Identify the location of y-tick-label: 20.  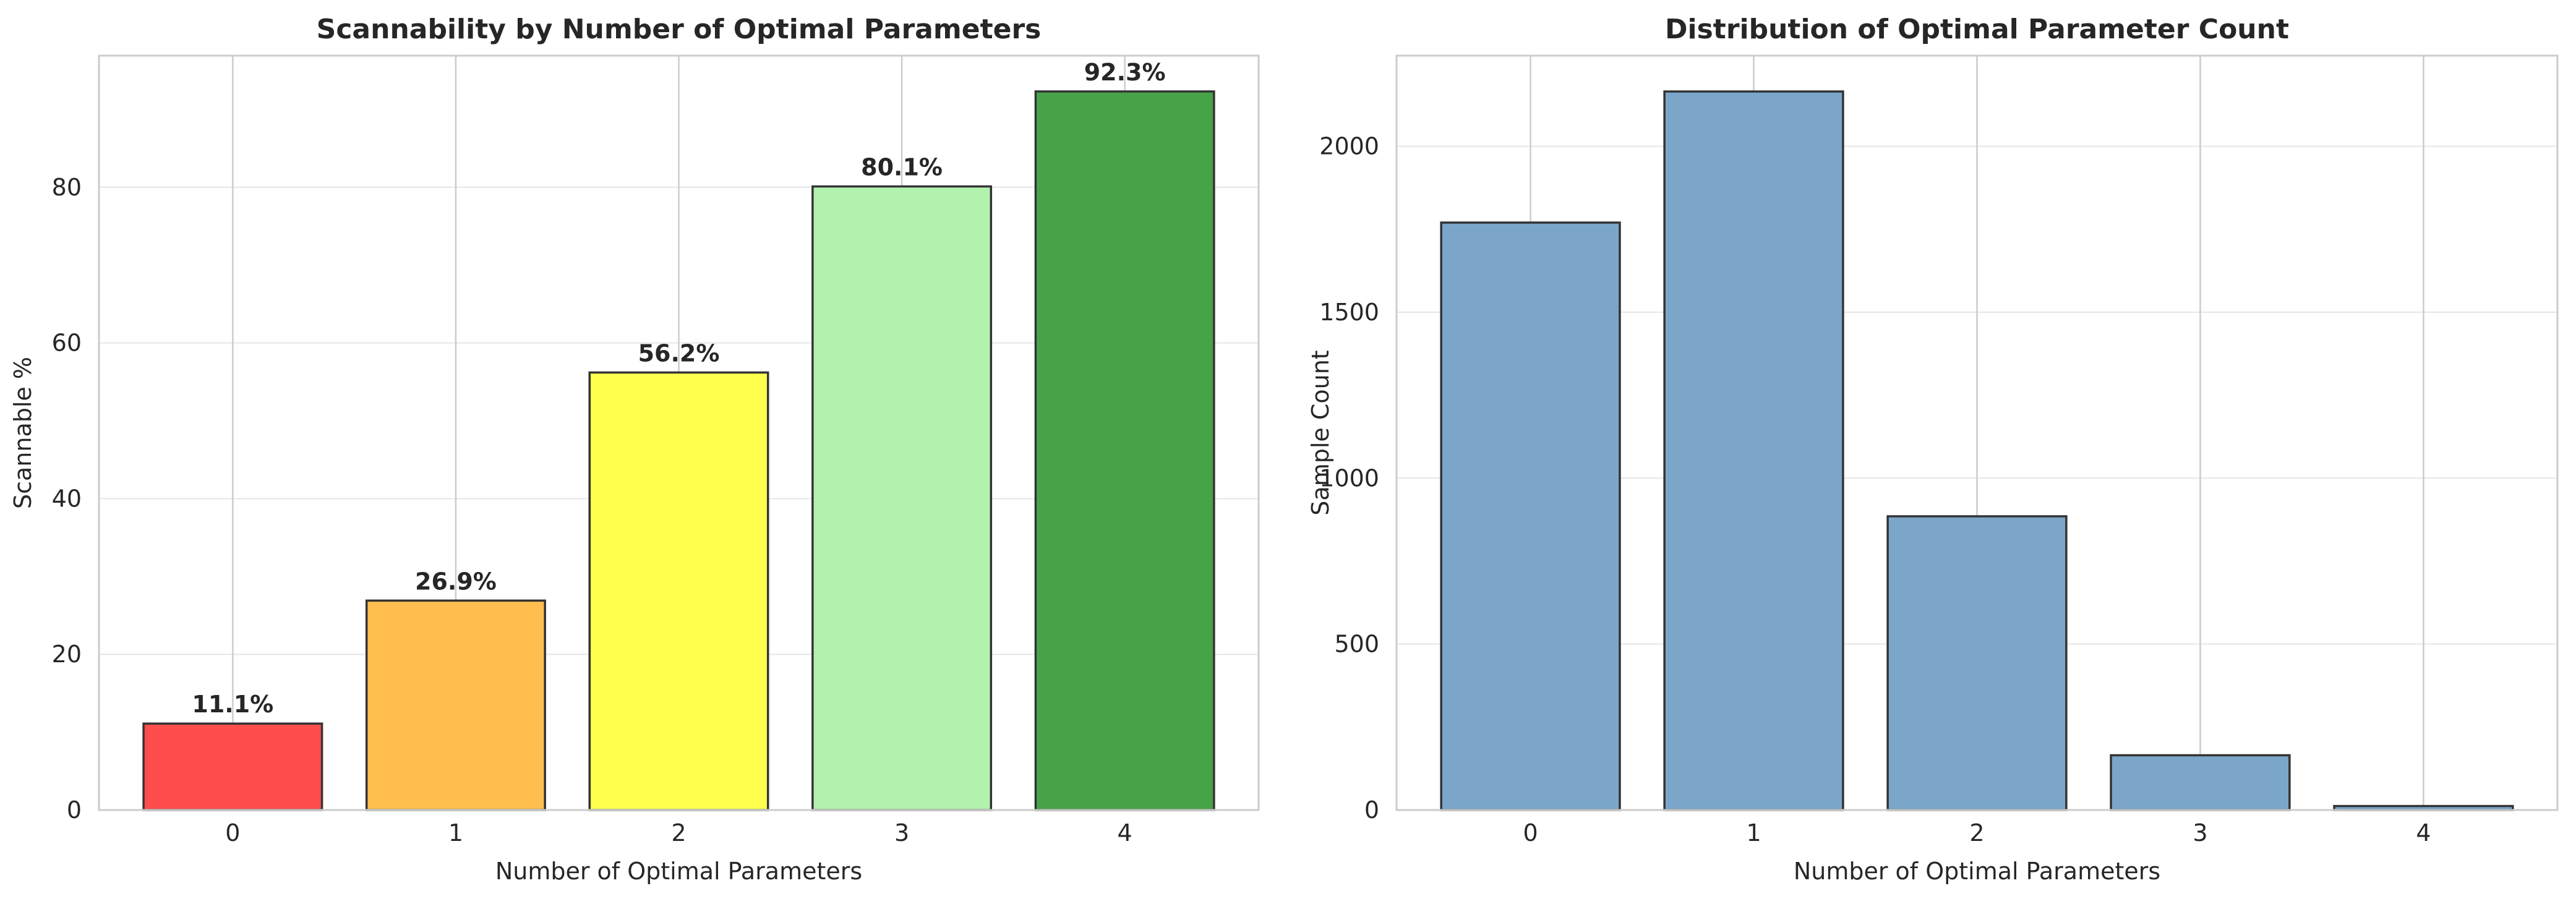
(67, 654).